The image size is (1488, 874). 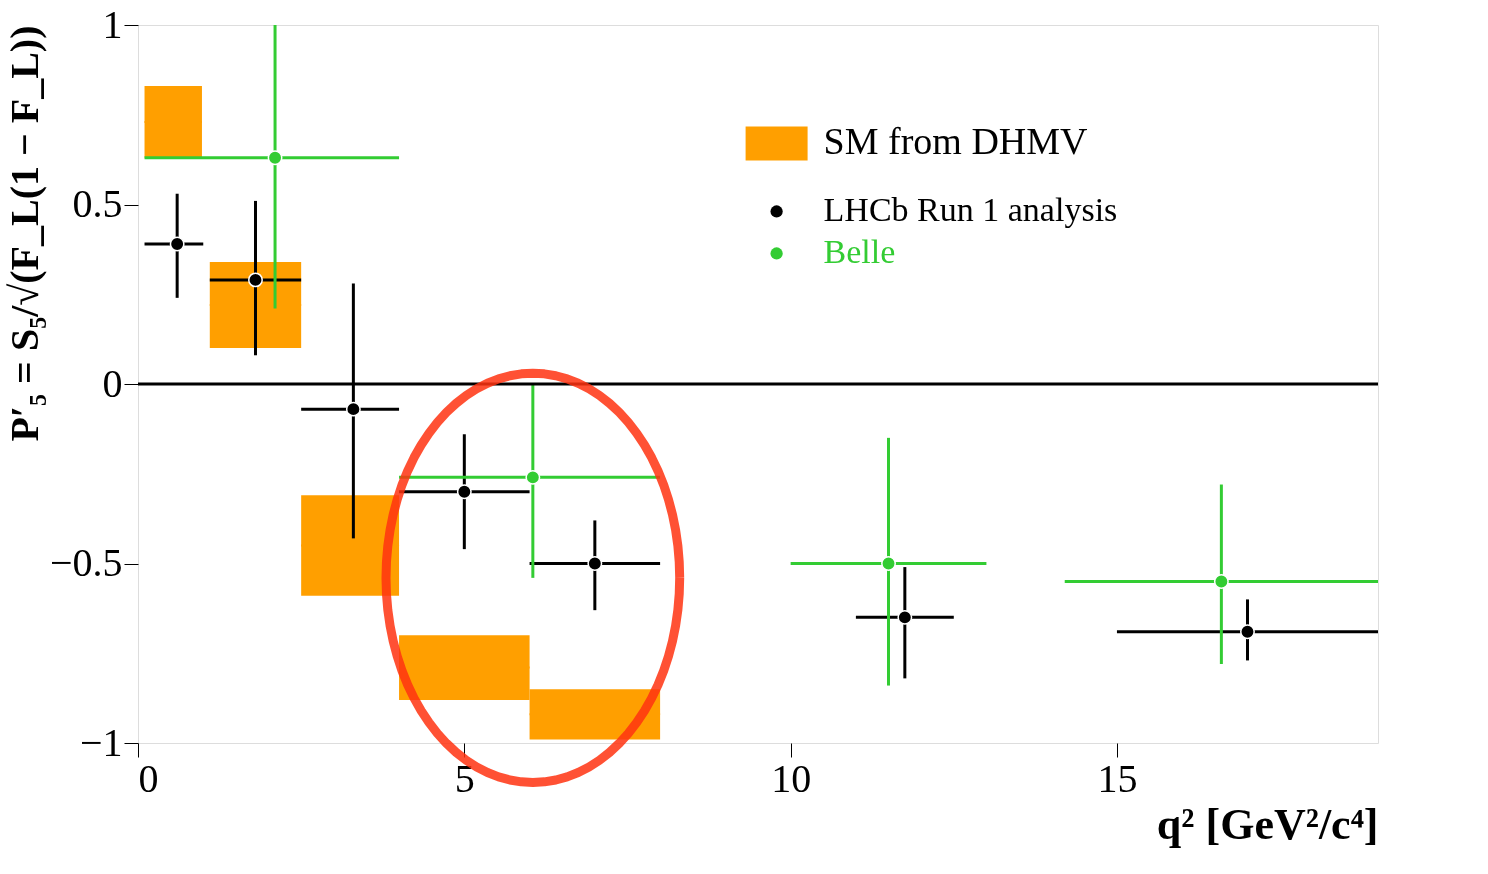 What do you see at coordinates (1267, 824) in the screenshot?
I see `x-axis-title: q² [GeV²/c⁴]` at bounding box center [1267, 824].